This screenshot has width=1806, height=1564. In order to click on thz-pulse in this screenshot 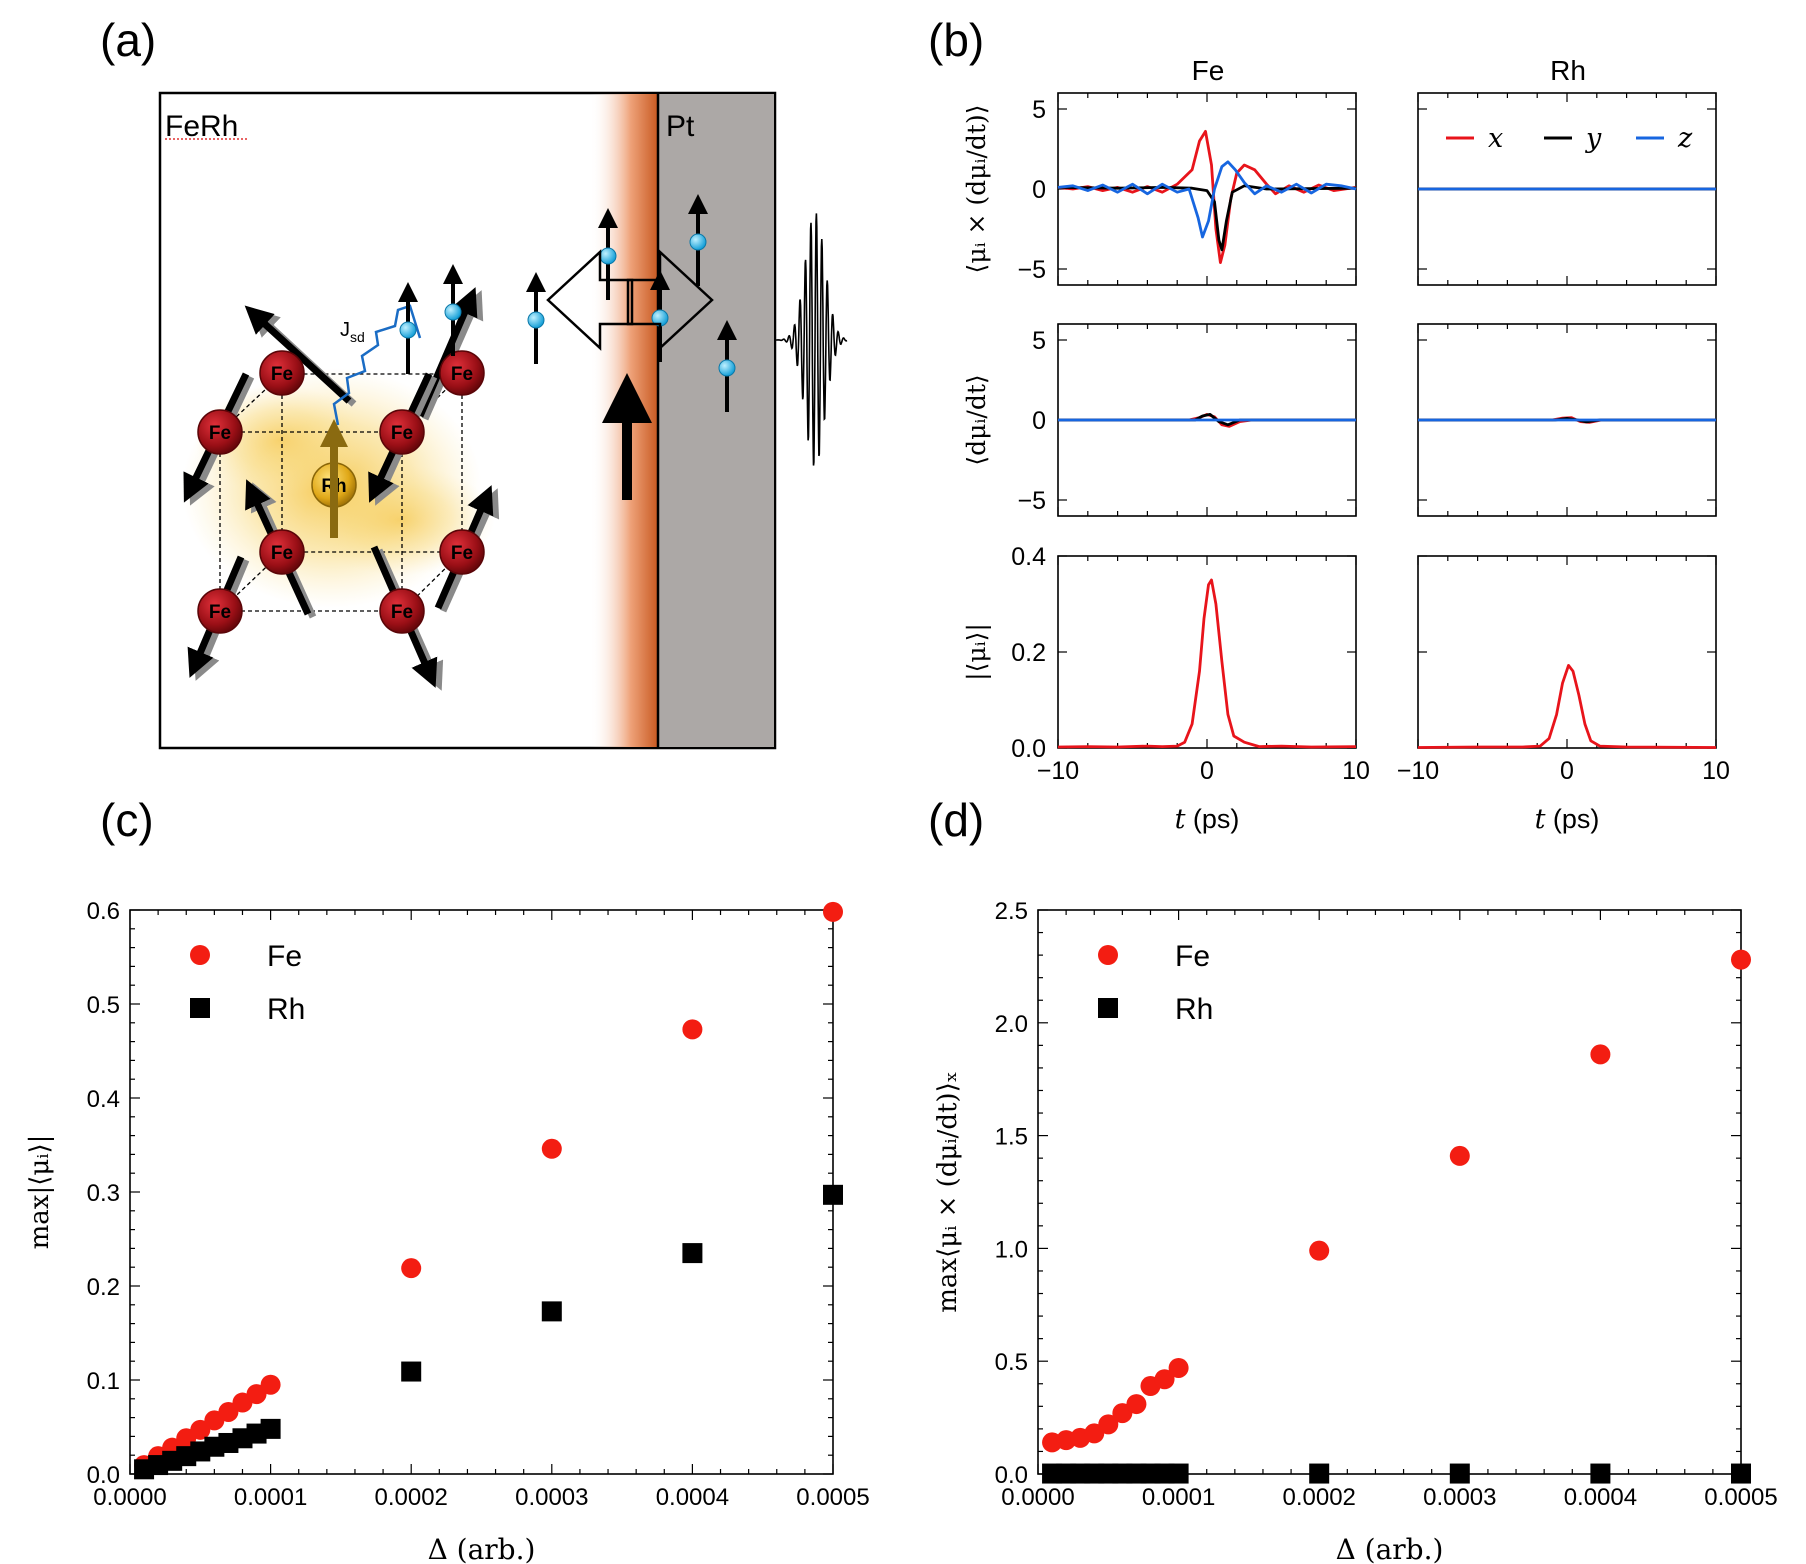, I will do `click(811, 339)`.